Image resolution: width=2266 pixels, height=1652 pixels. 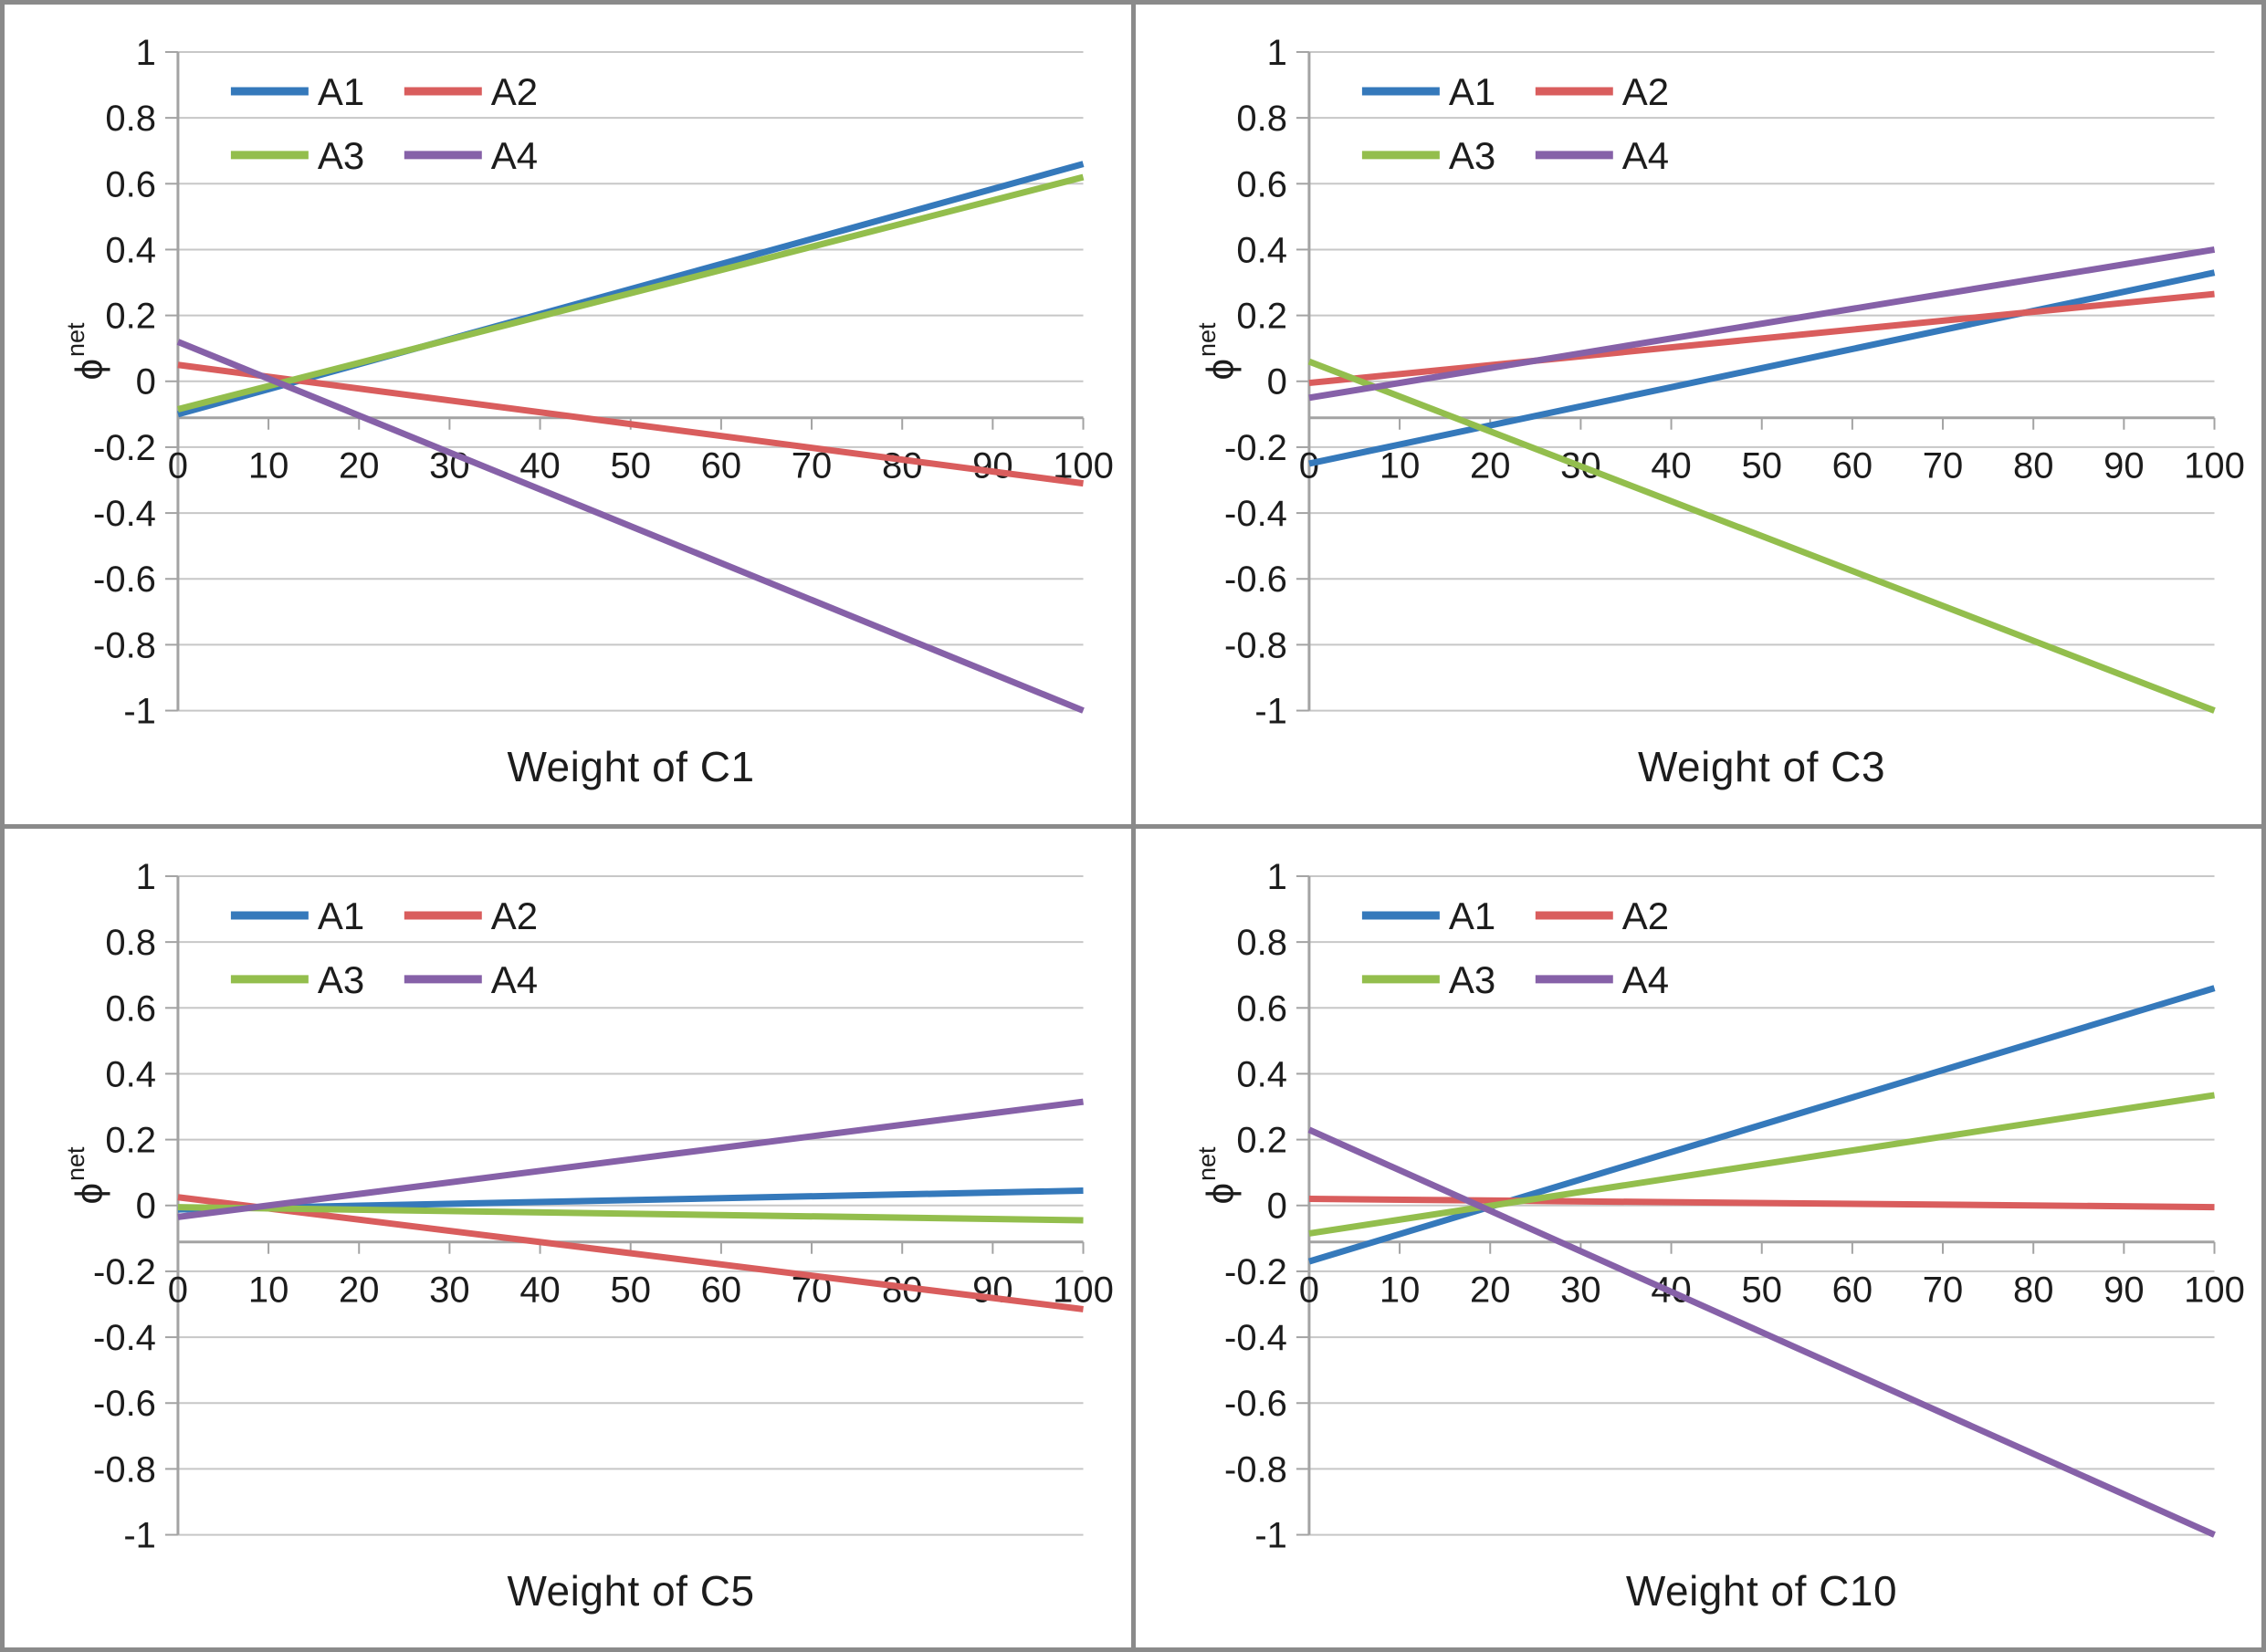 I want to click on x-tick-label: 40, so click(x=539, y=466).